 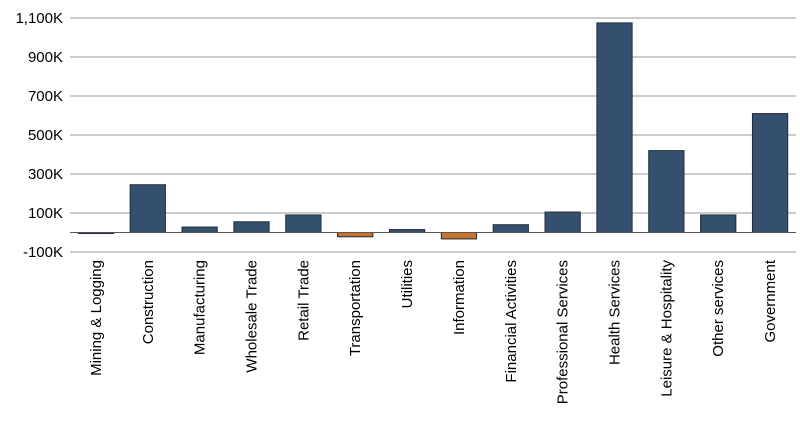 I want to click on x-category-label: Government, so click(x=770, y=300).